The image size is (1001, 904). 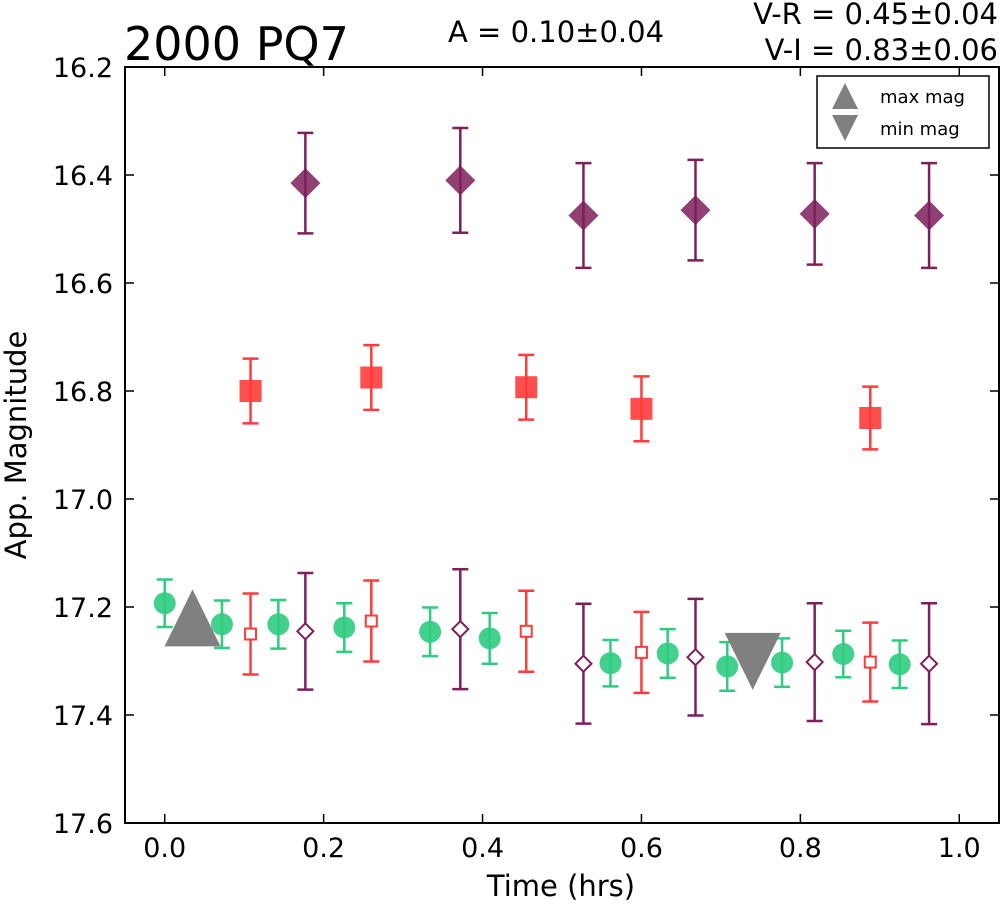 What do you see at coordinates (560, 886) in the screenshot?
I see `x-axis-label: Time (hrs)` at bounding box center [560, 886].